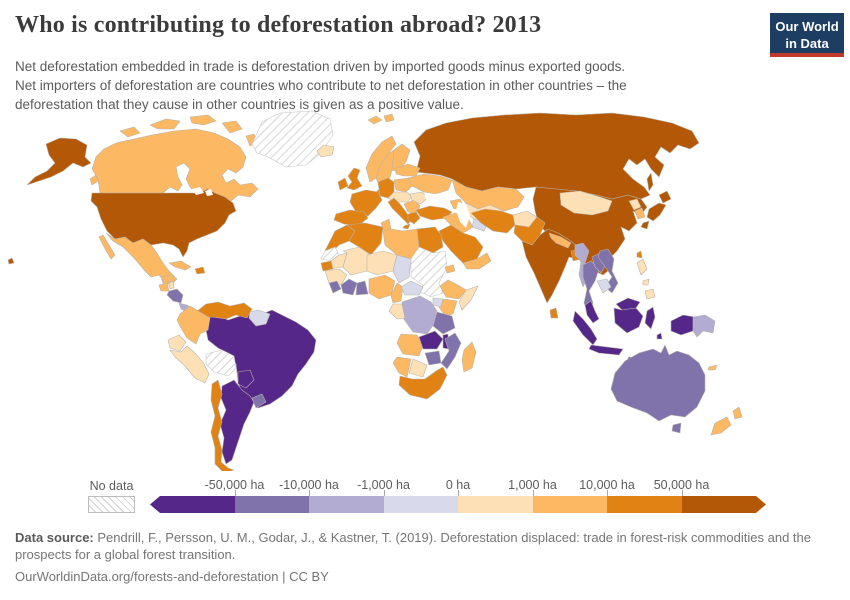 This screenshot has width=850, height=600. I want to click on region-mozambique, so click(451, 351).